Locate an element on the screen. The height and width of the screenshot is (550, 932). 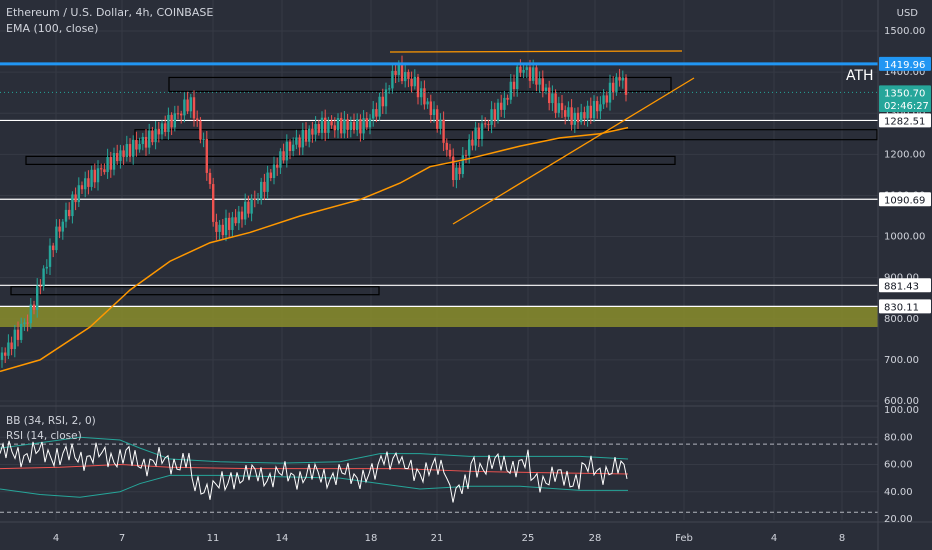
time-axis-label: 14 is located at coordinates (282, 538).